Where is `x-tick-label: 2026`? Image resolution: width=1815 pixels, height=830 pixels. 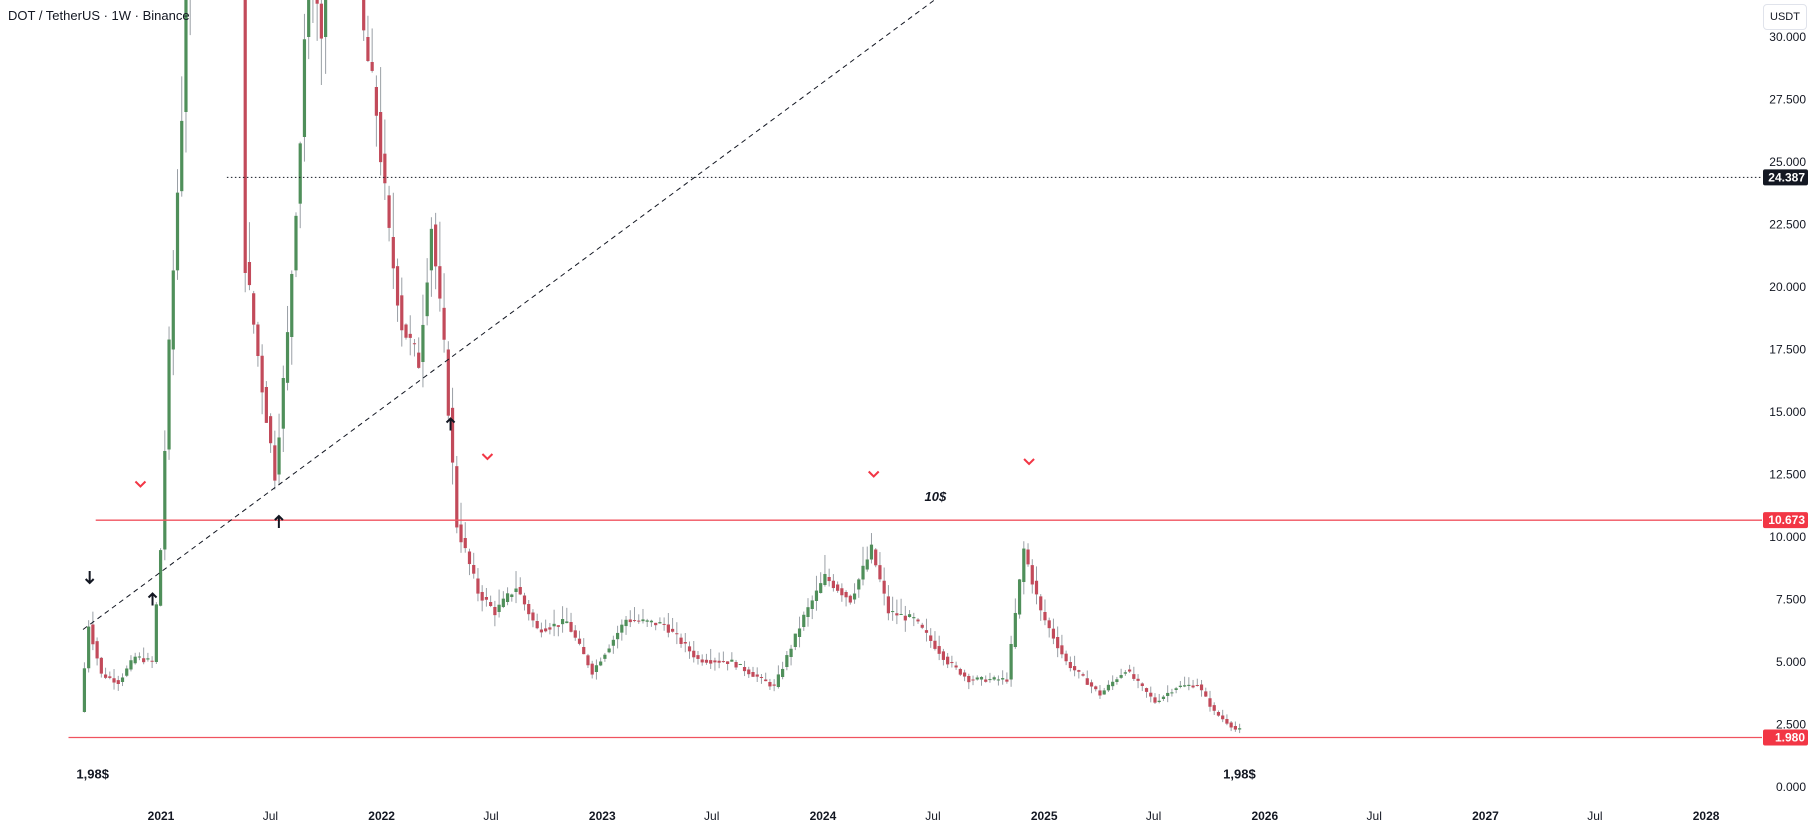
x-tick-label: 2026 is located at coordinates (1264, 816).